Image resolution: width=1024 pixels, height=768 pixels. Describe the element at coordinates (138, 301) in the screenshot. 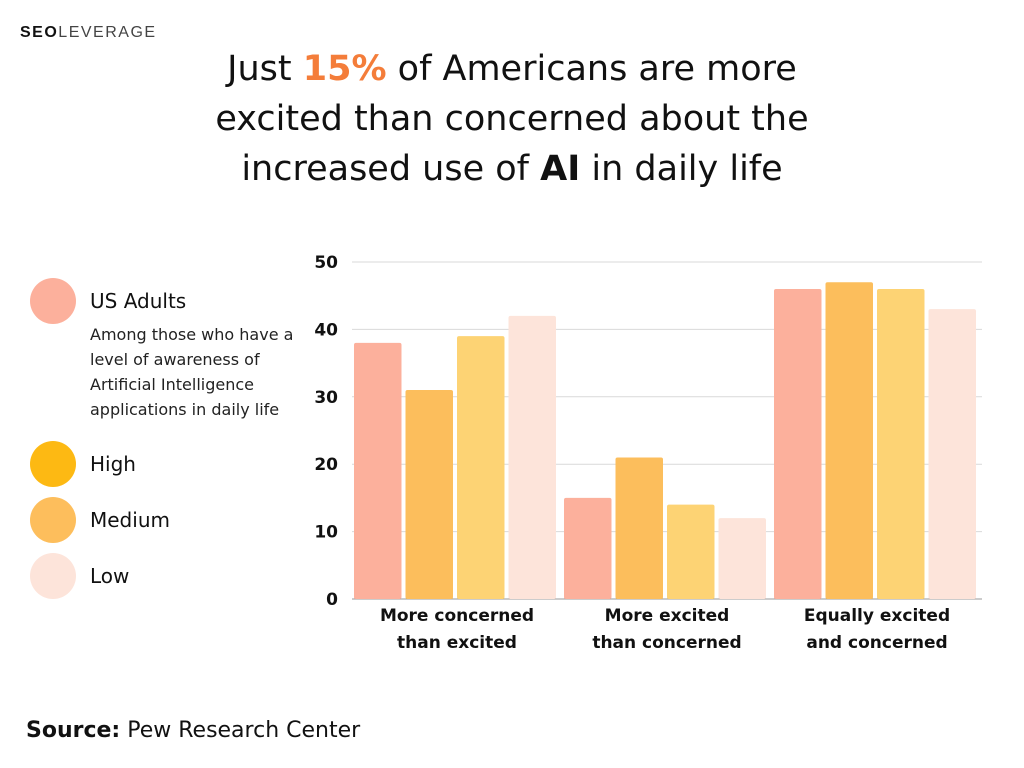

I see `legend-label-us-adults: US Adults` at that location.